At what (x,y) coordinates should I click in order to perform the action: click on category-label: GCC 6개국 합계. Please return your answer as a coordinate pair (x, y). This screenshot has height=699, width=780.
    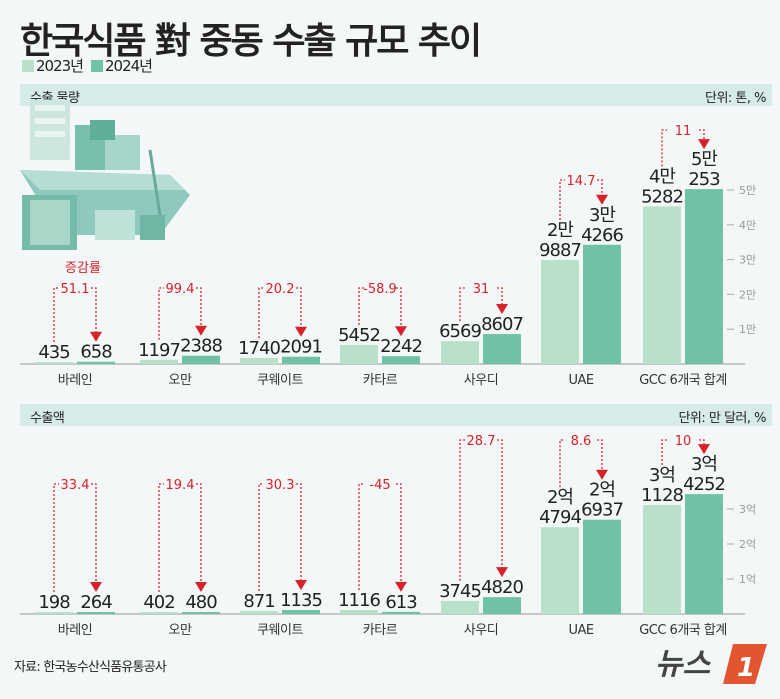
    Looking at the image, I should click on (683, 630).